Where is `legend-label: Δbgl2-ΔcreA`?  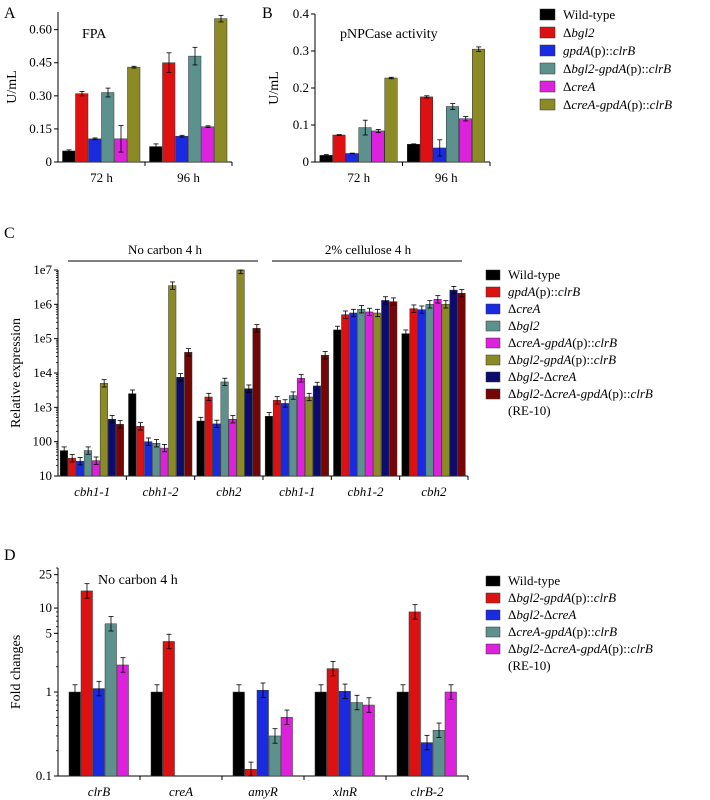 legend-label: Δbgl2-ΔcreA is located at coordinates (542, 376).